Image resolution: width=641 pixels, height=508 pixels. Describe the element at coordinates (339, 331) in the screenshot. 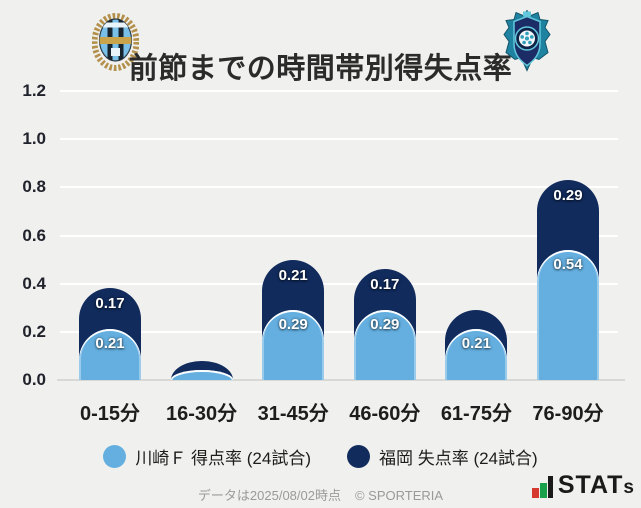

I see `gridline-0.2` at that location.